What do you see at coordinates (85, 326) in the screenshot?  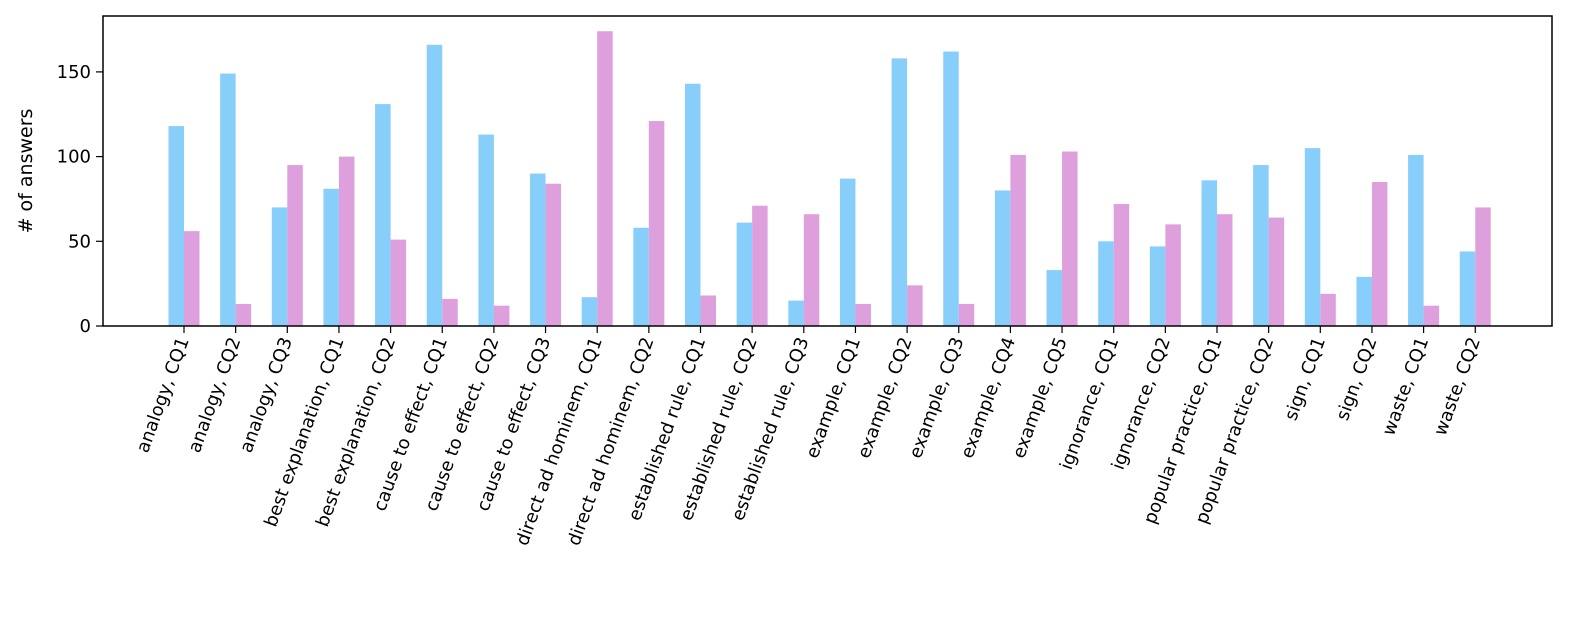 I see `y-tick-label: 0` at bounding box center [85, 326].